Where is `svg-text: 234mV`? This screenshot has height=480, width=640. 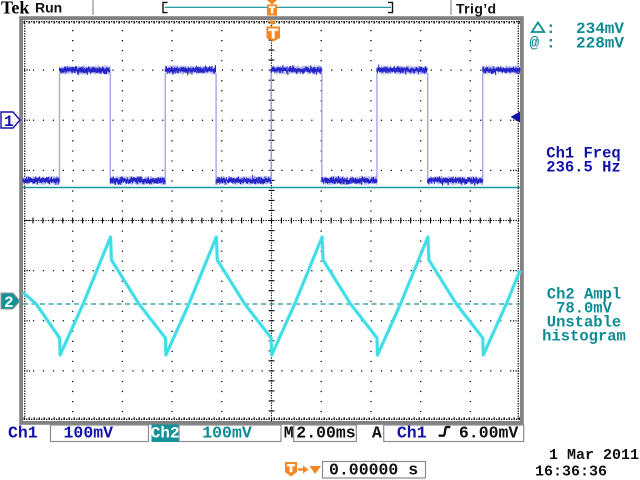
svg-text: 234mV is located at coordinates (600, 29).